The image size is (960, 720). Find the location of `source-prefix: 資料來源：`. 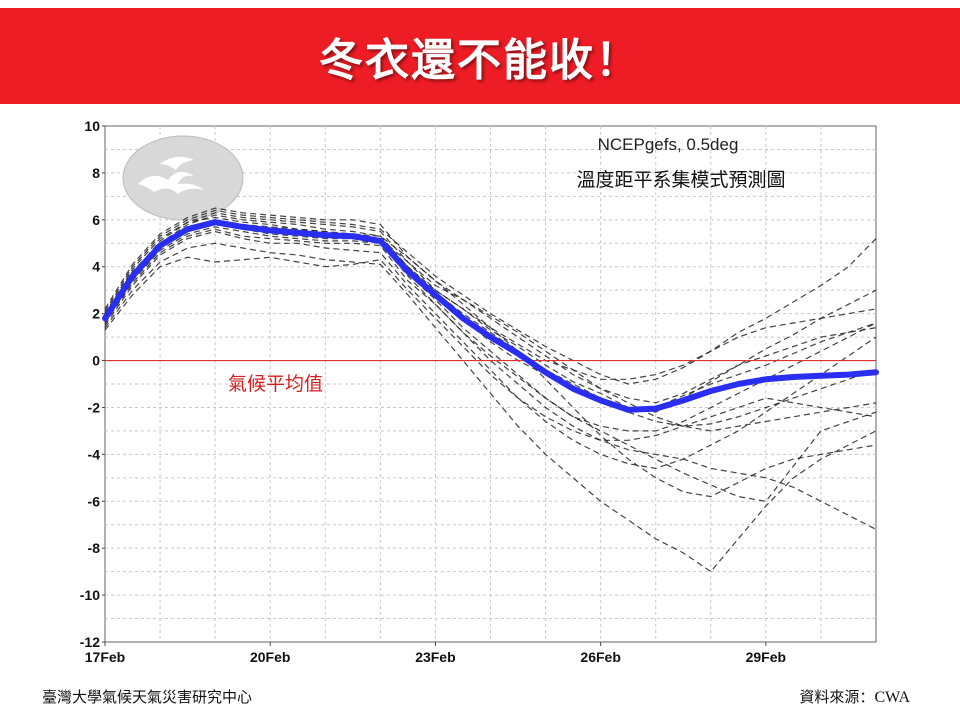

source-prefix: 資料來源： is located at coordinates (837, 697).